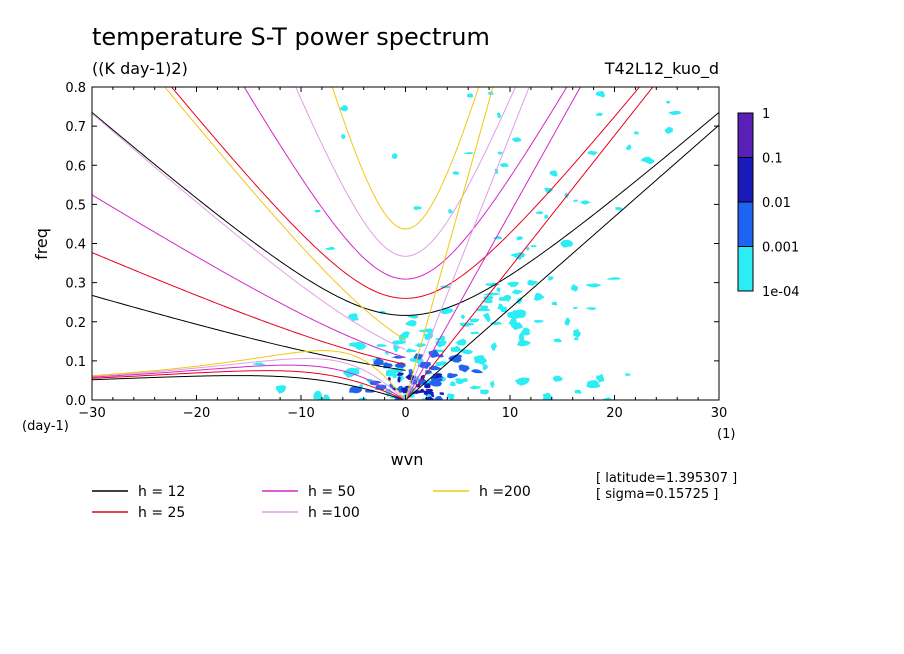 The width and height of the screenshot is (904, 654). Describe the element at coordinates (75, 166) in the screenshot. I see `y-tick-label: 0.6` at that location.